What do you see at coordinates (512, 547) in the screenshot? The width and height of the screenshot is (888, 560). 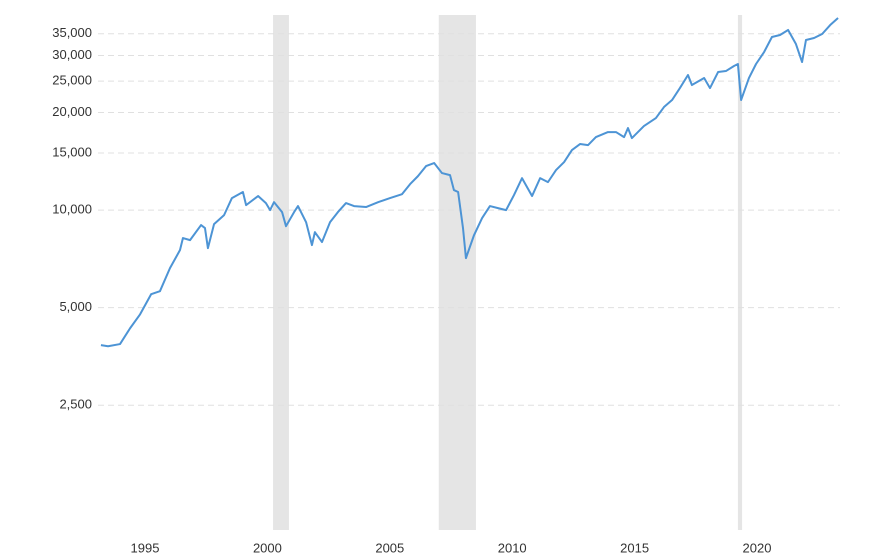 I see `x-tick-label: 2010` at bounding box center [512, 547].